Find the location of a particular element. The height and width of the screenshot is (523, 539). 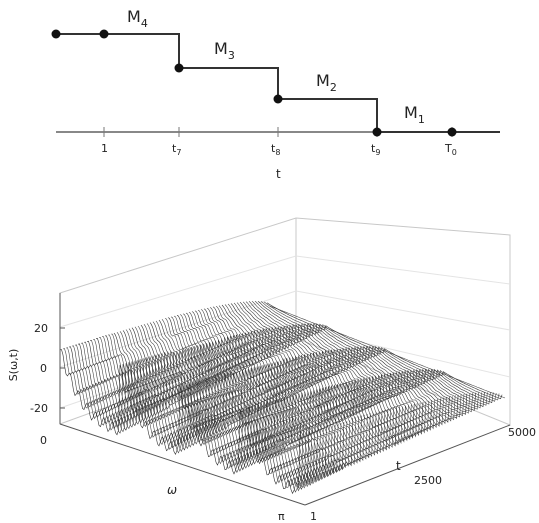

tick-label-t9: t9 is located at coordinates (375, 149).